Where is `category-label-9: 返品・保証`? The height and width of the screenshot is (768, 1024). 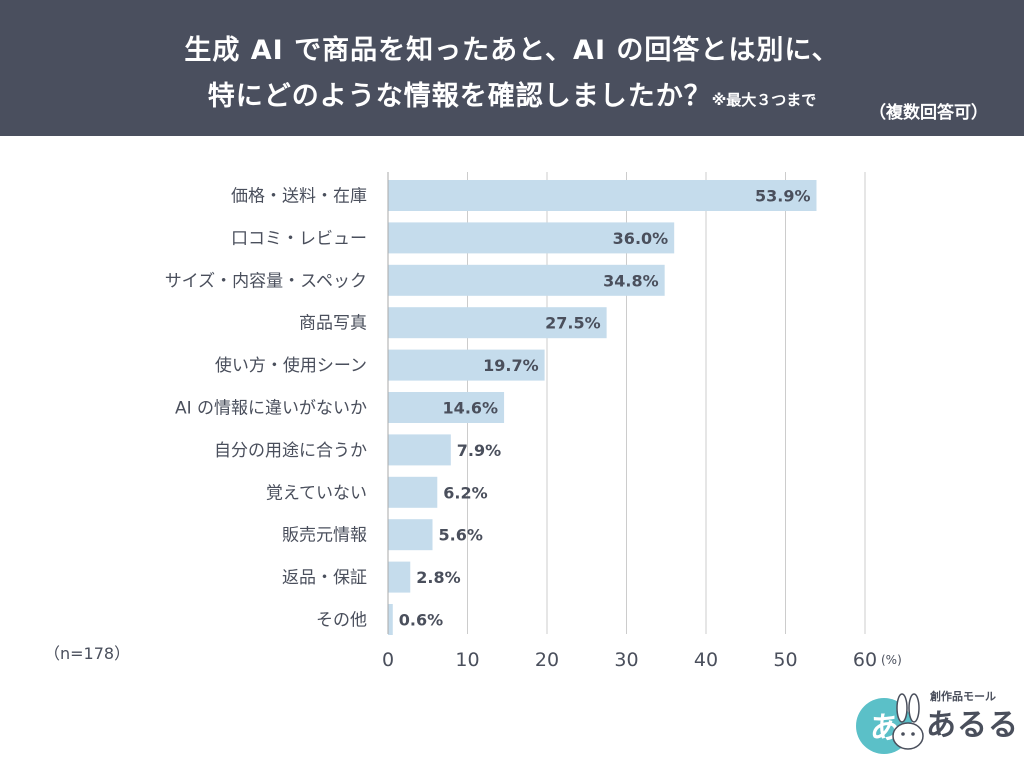 category-label-9: 返品・保証 is located at coordinates (324, 578).